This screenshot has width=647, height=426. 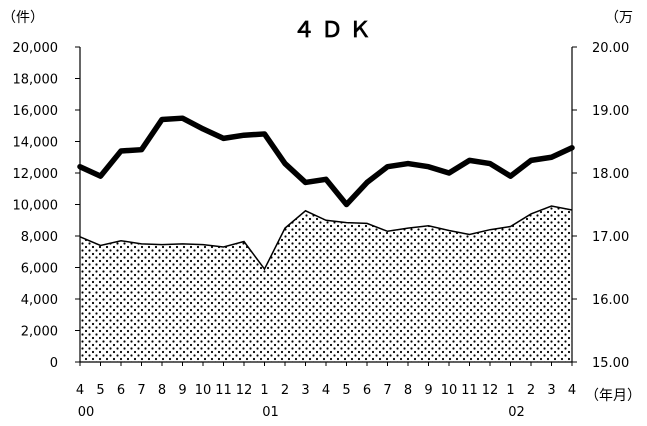 I want to click on left-tick-label: 12,000, so click(x=36, y=174).